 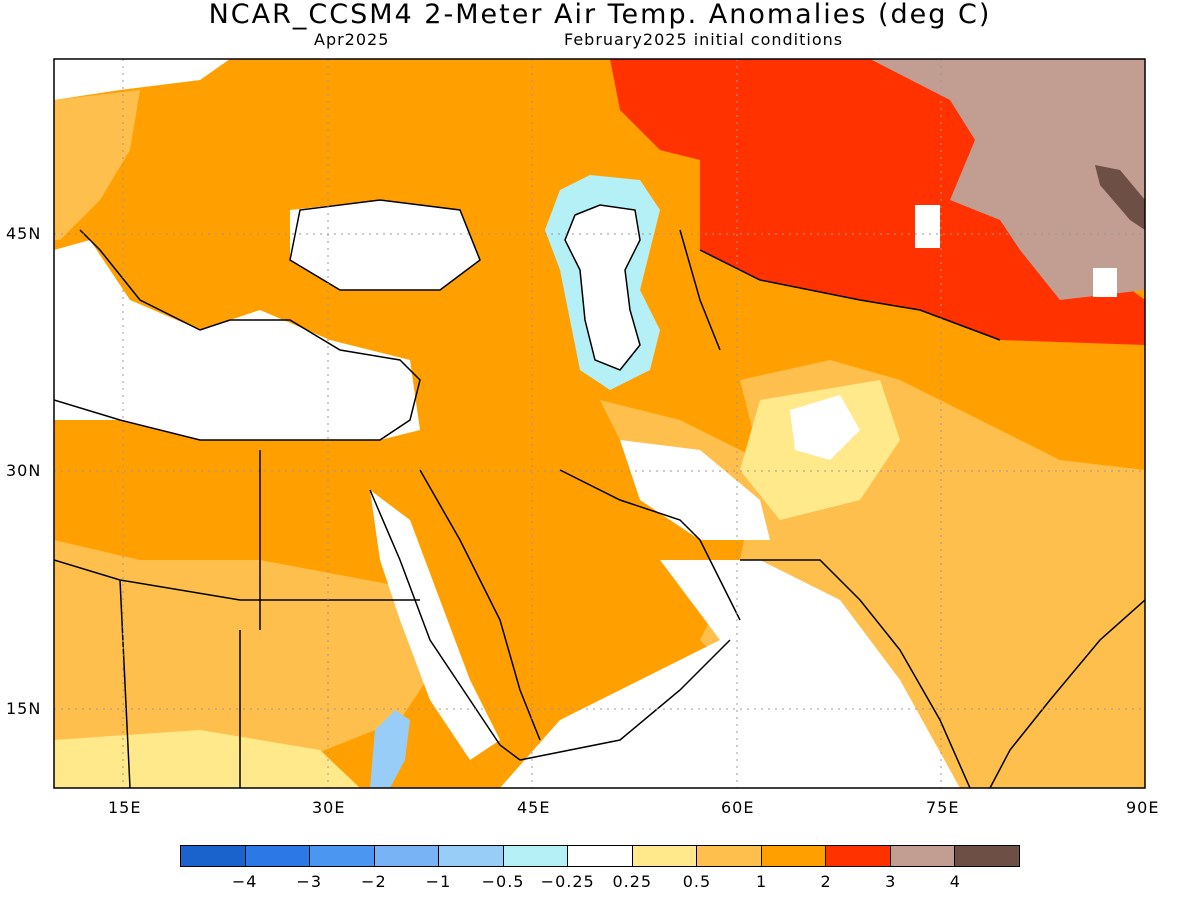 What do you see at coordinates (730, 674) in the screenshot?
I see `region-arabian-sea-neutral` at bounding box center [730, 674].